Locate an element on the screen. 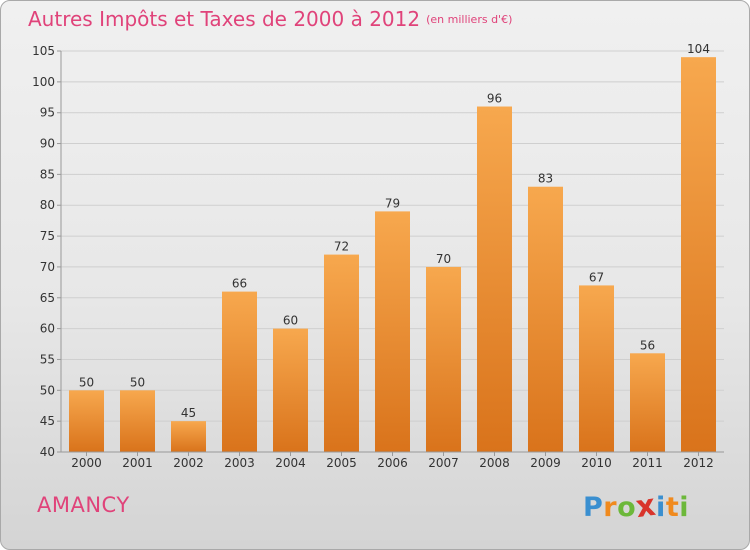 The width and height of the screenshot is (750, 550). x-tick-label-2010: 2010 is located at coordinates (596, 463).